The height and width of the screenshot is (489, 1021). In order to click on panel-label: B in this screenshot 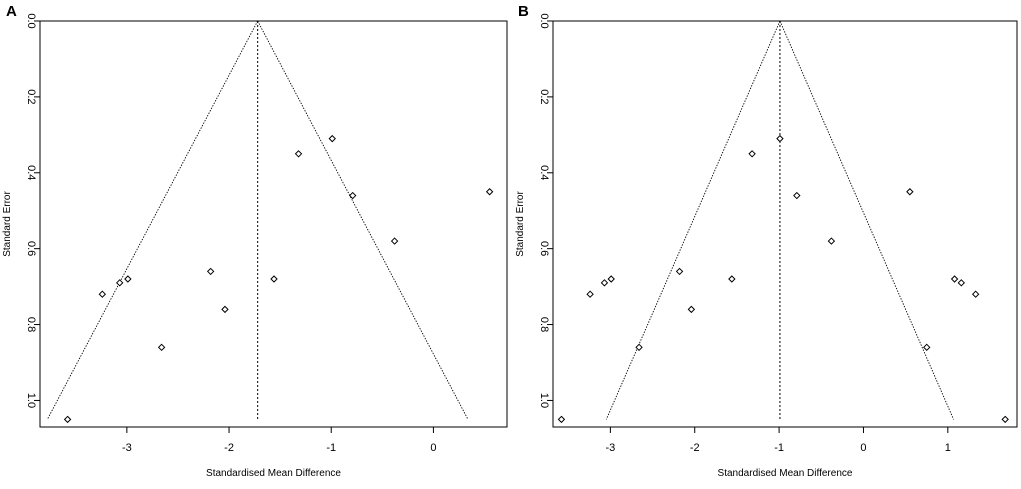, I will do `click(523, 11)`.